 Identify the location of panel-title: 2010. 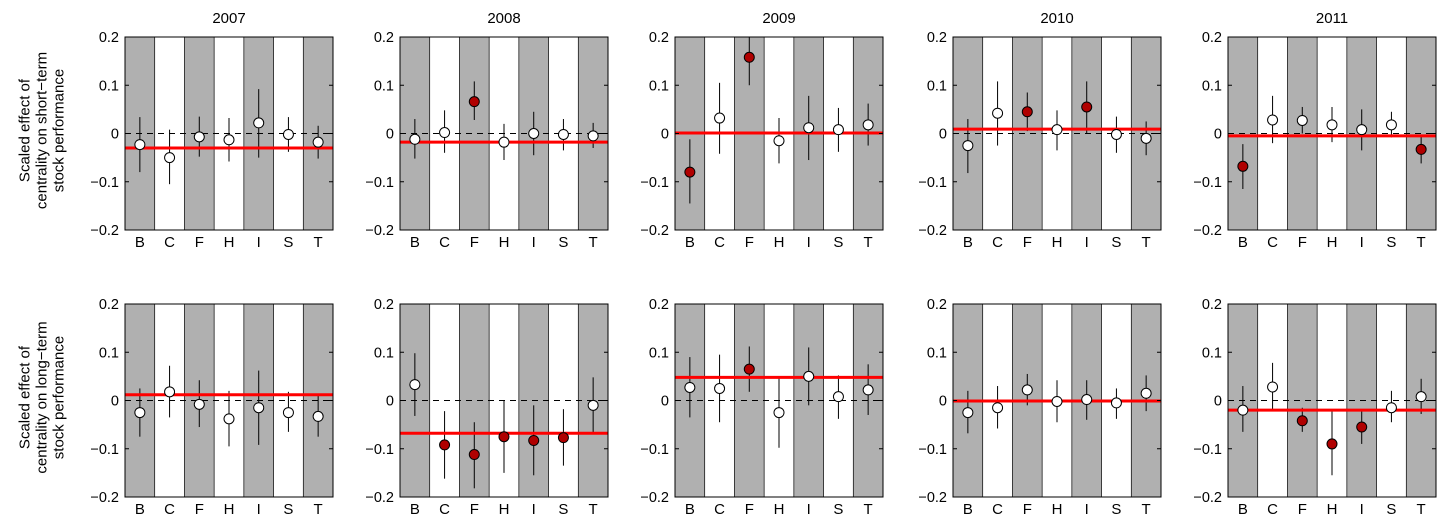
(1056, 18).